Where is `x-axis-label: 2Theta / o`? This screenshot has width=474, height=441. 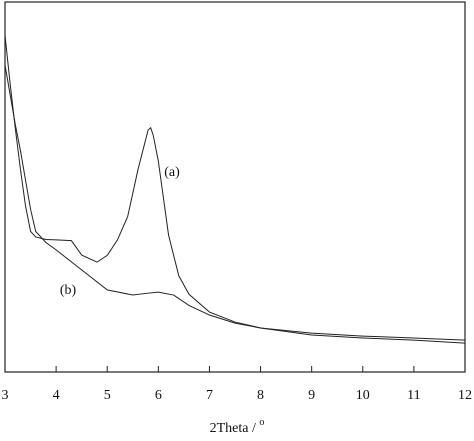 x-axis-label: 2Theta / o is located at coordinates (237, 426).